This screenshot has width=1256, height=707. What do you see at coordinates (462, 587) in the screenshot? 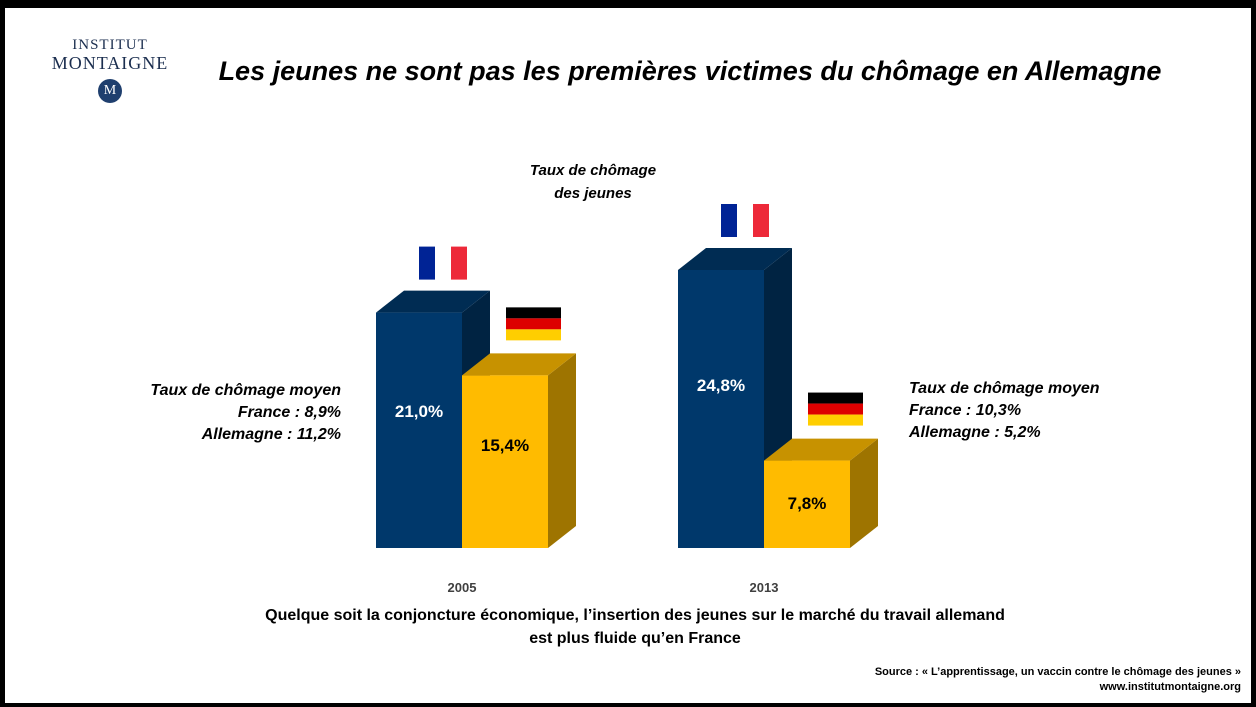
I see `x-tick-2005: 2005` at bounding box center [462, 587].